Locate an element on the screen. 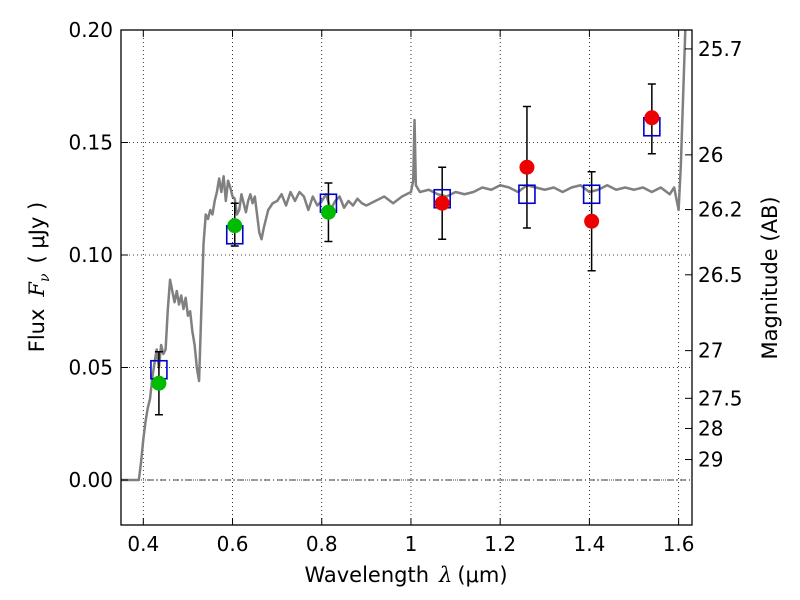 This screenshot has width=800, height=600. right-tick-labels: 25.7 26 26.2 26.5 27 27.5 28 29 is located at coordinates (720, 254).